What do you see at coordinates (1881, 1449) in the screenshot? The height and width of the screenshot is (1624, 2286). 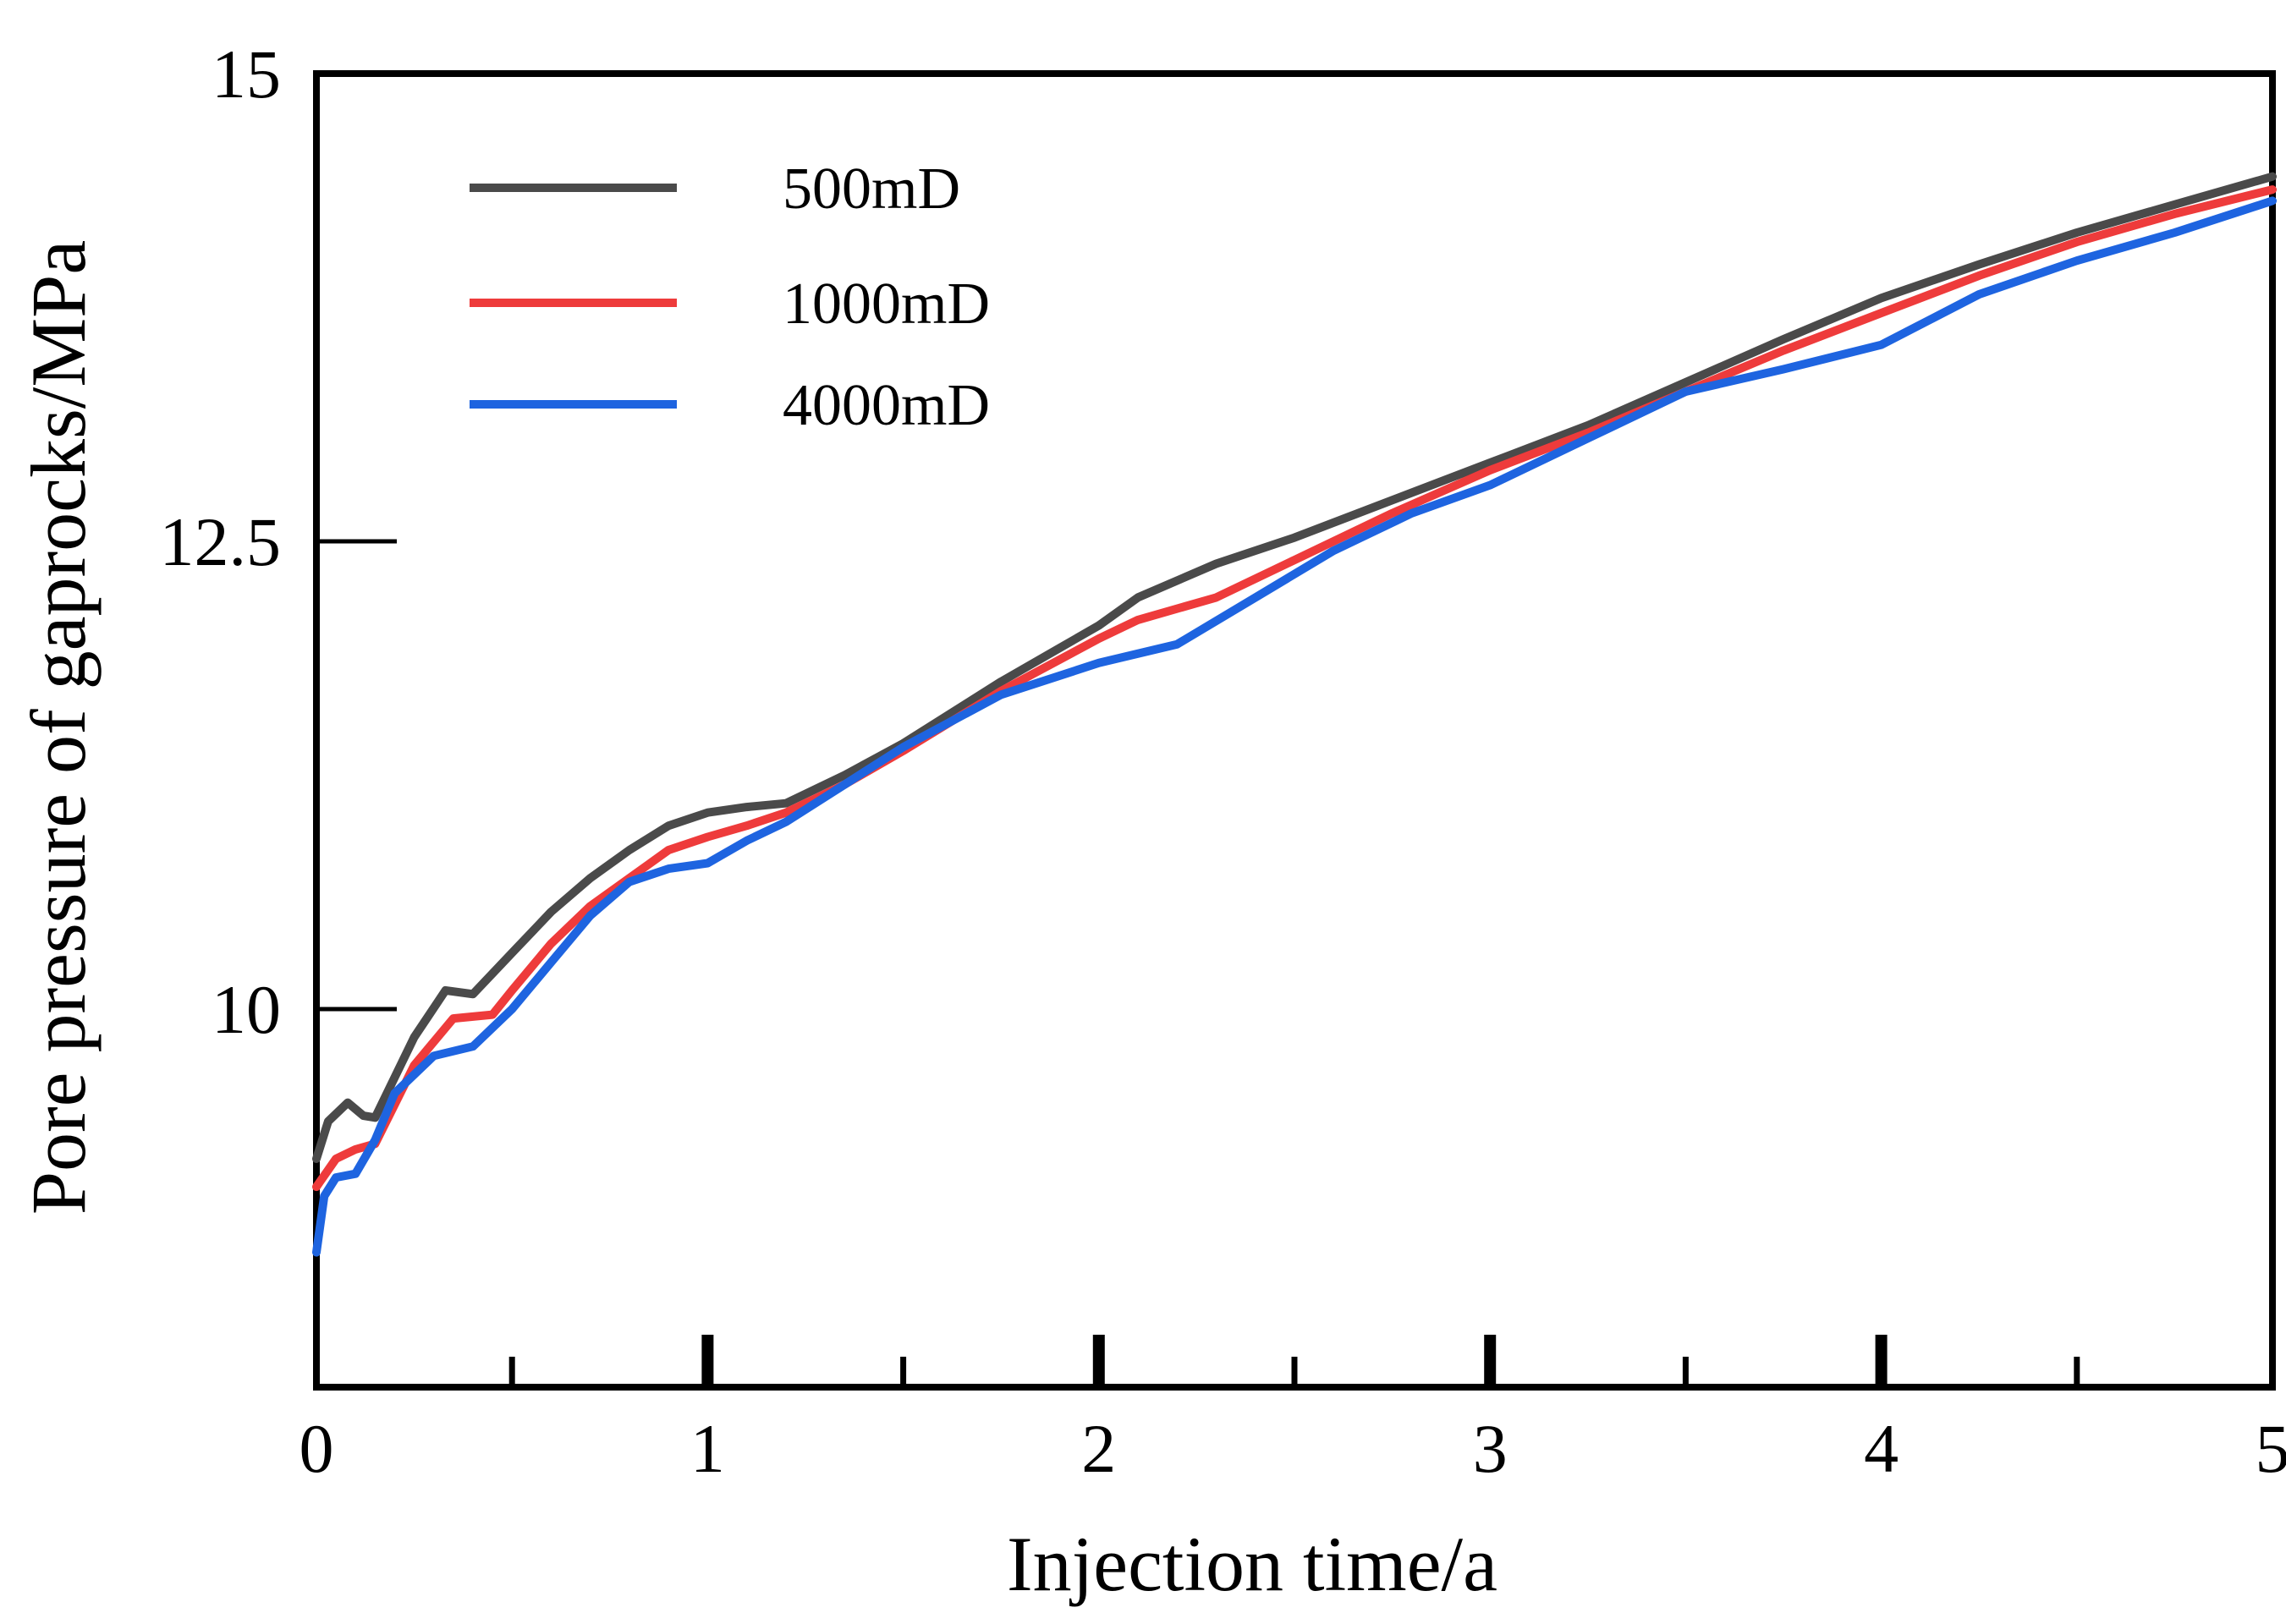 I see `x-tick-label: 4` at bounding box center [1881, 1449].